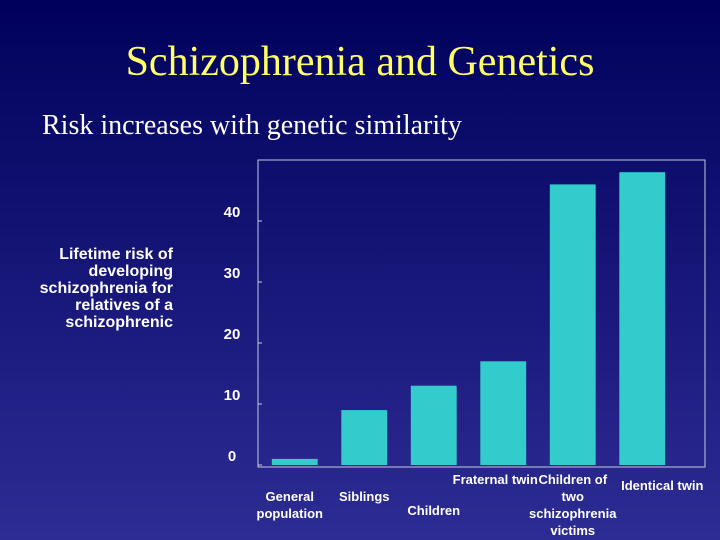 The image size is (720, 540). I want to click on y-tick-label: 0, so click(232, 456).